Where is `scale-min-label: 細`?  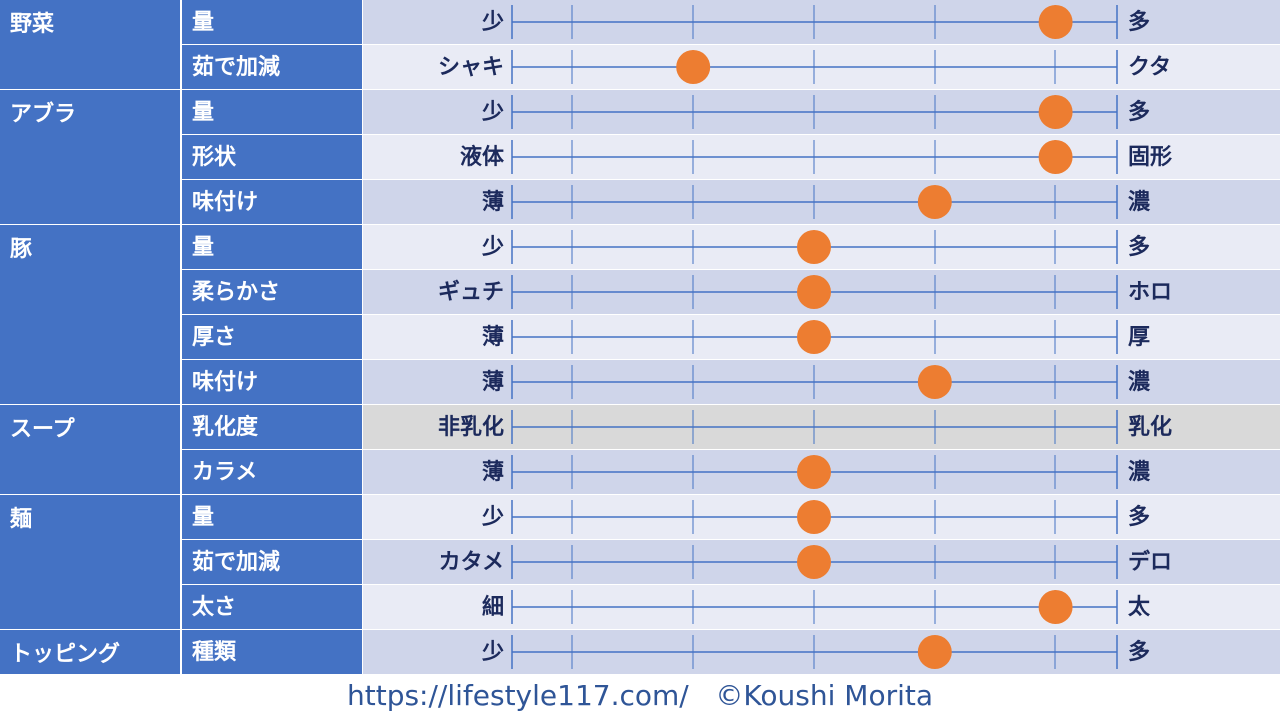 scale-min-label: 細 is located at coordinates (492, 607).